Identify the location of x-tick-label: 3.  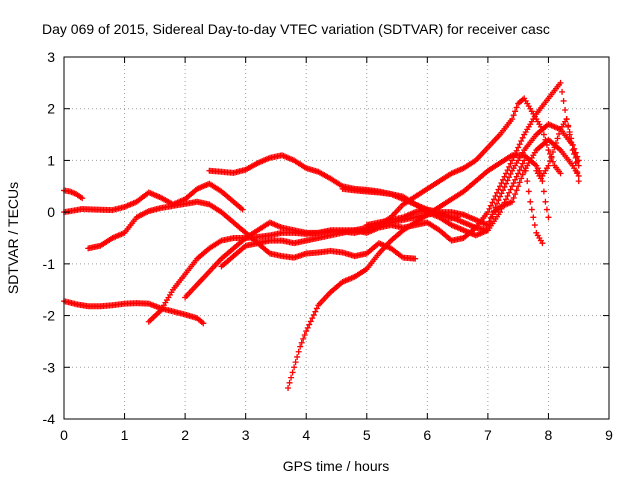
(246, 435).